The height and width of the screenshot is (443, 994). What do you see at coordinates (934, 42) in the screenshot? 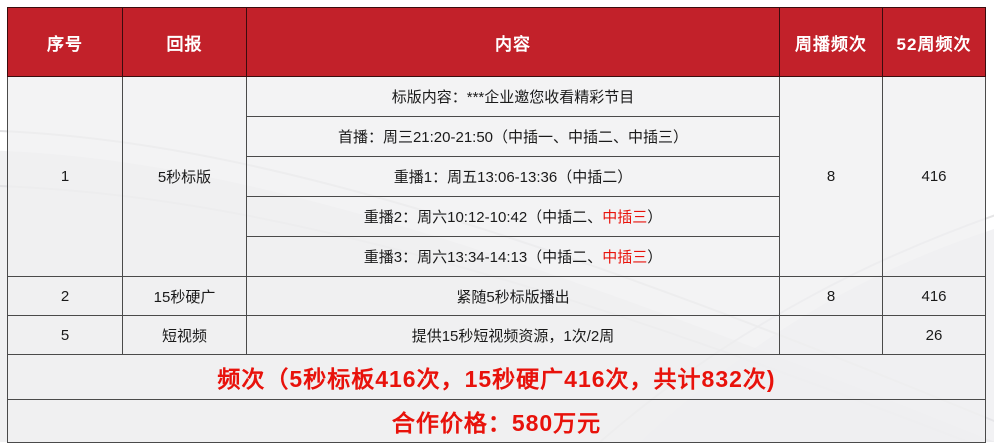
I see `column-header-annual: 52周频次` at bounding box center [934, 42].